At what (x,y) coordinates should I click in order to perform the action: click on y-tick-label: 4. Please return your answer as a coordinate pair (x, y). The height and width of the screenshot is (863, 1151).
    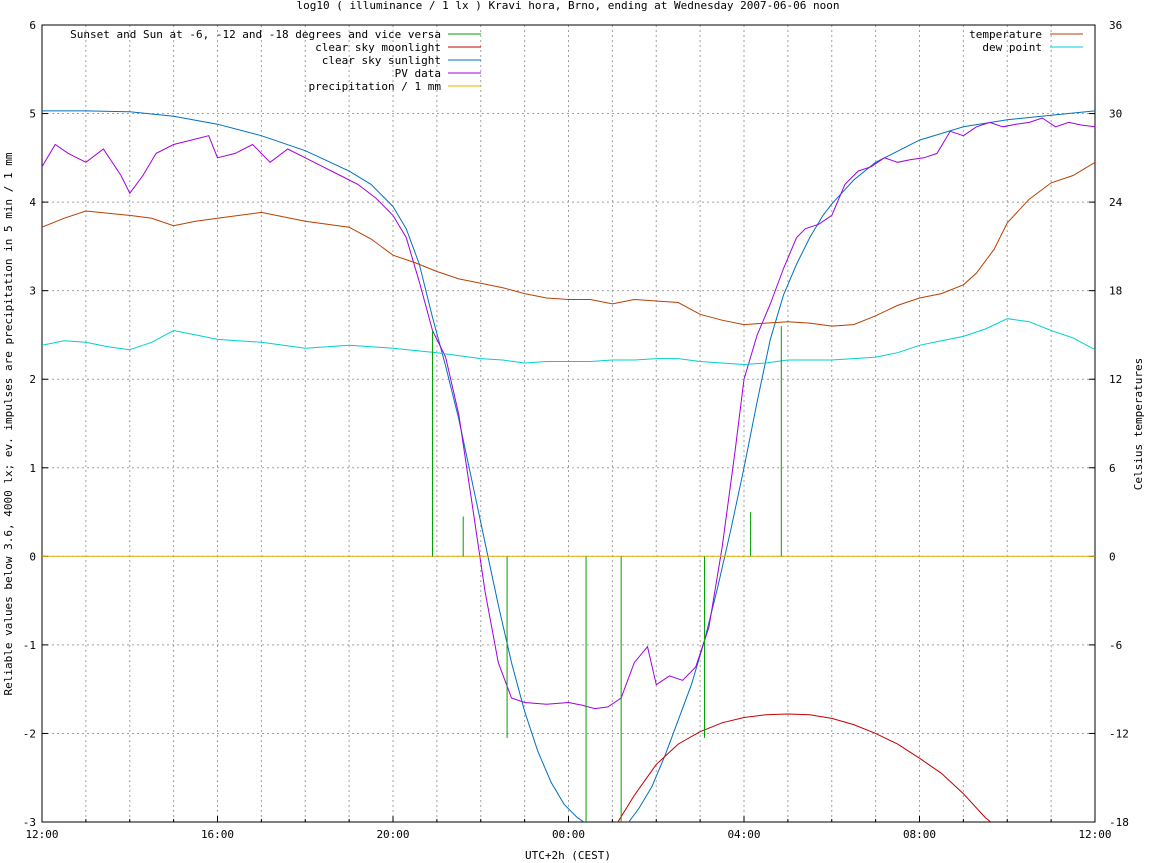
    Looking at the image, I should click on (32, 202).